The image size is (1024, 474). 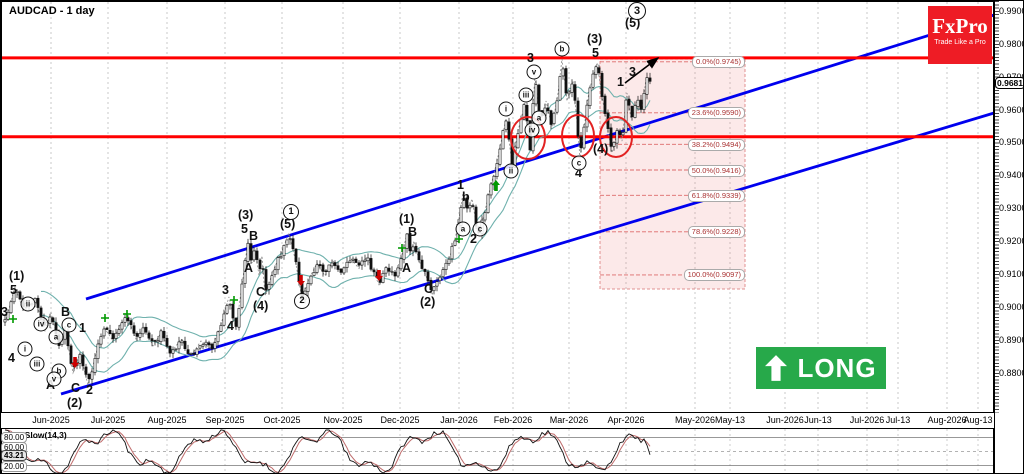 I want to click on up-arrow-icon, so click(x=776, y=368).